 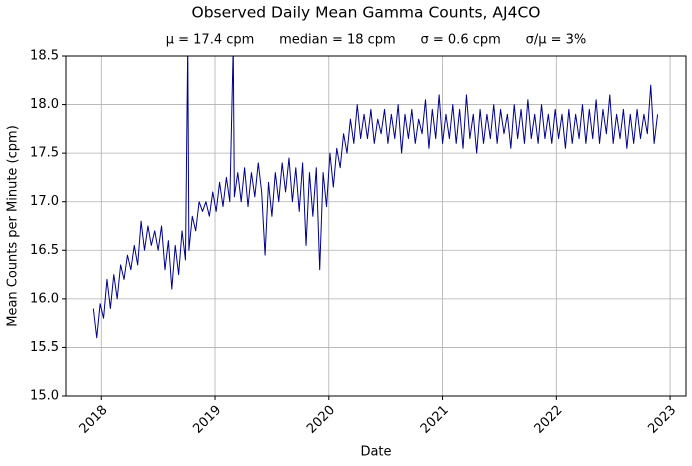 What do you see at coordinates (44, 56) in the screenshot?
I see `y-tick-label: 18.5` at bounding box center [44, 56].